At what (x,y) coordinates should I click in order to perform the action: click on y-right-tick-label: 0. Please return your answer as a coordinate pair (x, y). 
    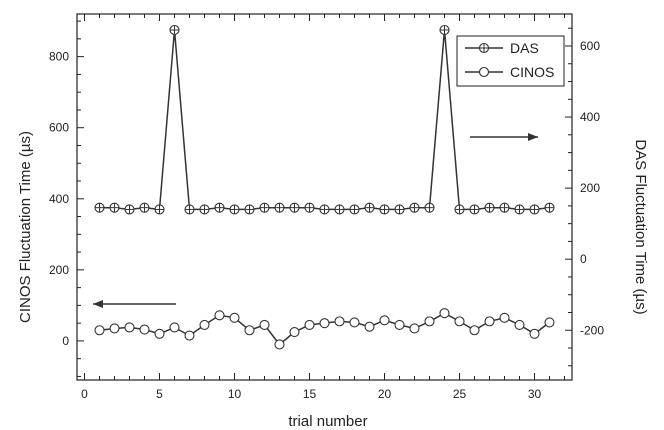
    Looking at the image, I should click on (583, 259).